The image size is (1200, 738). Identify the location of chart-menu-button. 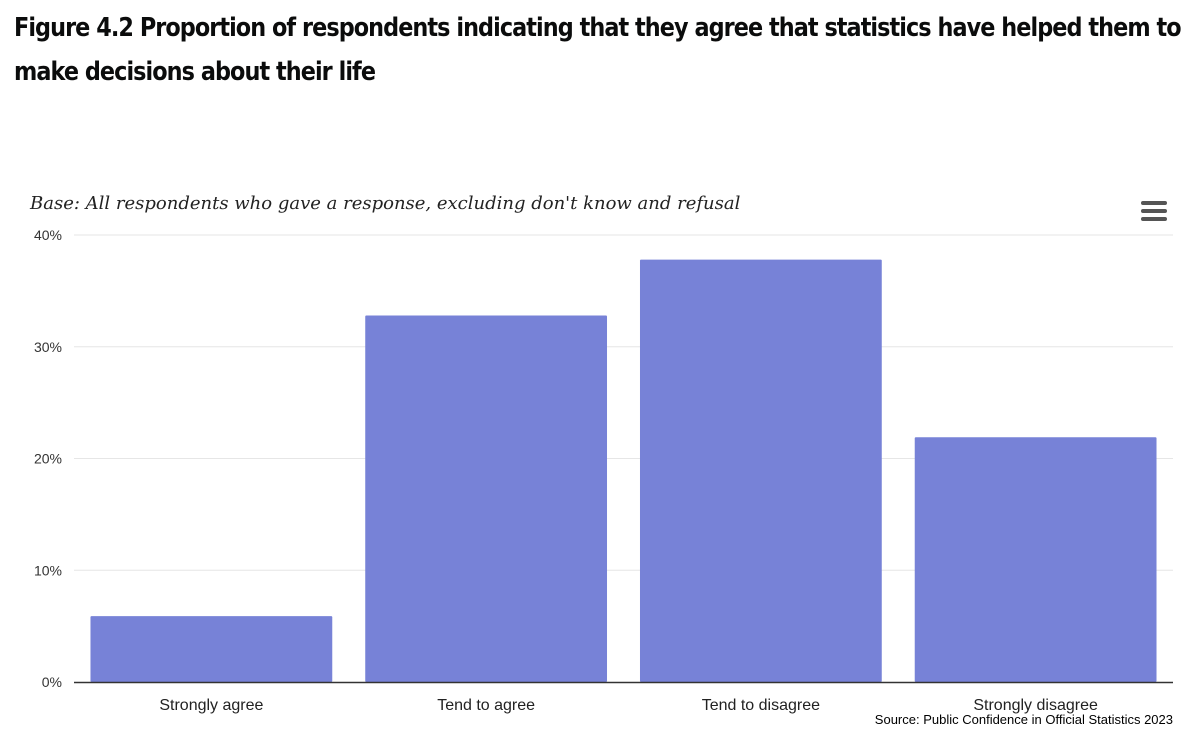
(1154, 212).